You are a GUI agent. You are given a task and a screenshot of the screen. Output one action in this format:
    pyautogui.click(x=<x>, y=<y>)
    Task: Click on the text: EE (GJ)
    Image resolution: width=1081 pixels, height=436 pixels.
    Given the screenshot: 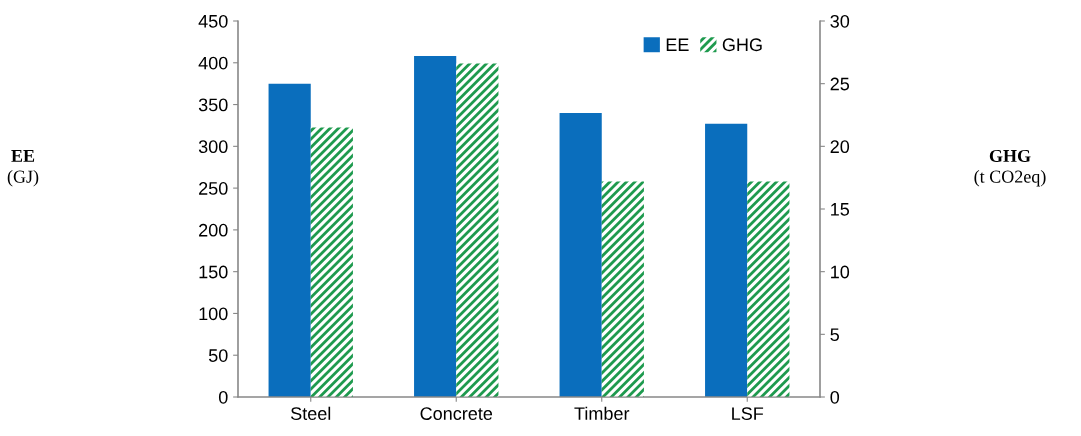 What is the action you would take?
    pyautogui.click(x=23, y=168)
    